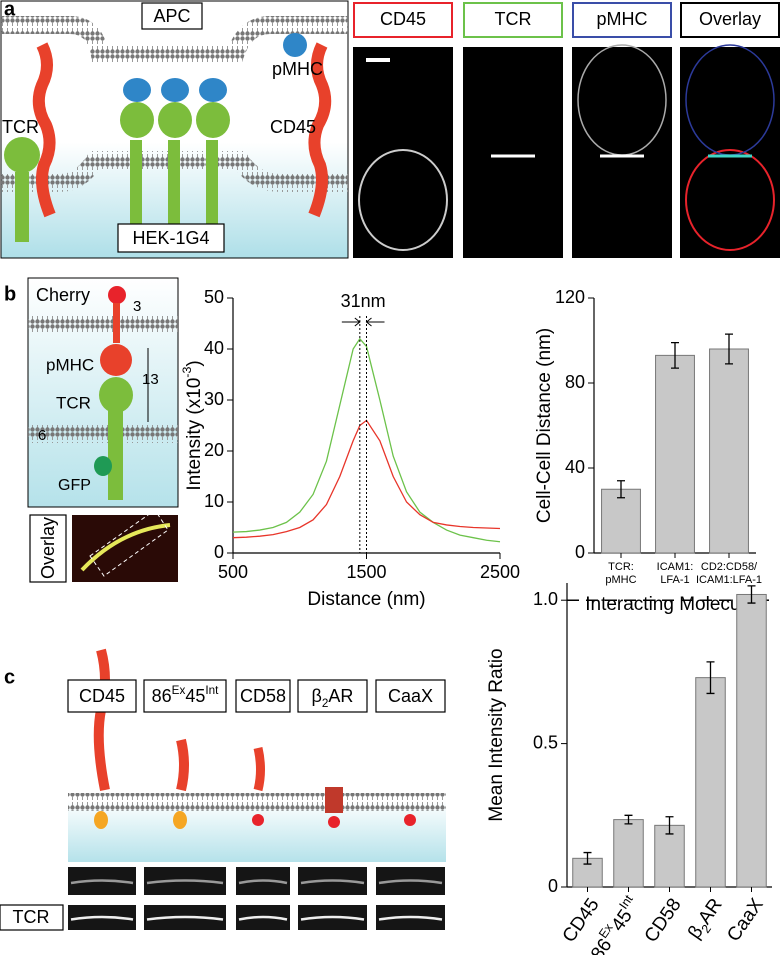 This screenshot has height=955, width=781. I want to click on construct-label-part: Ex, so click(179, 690).